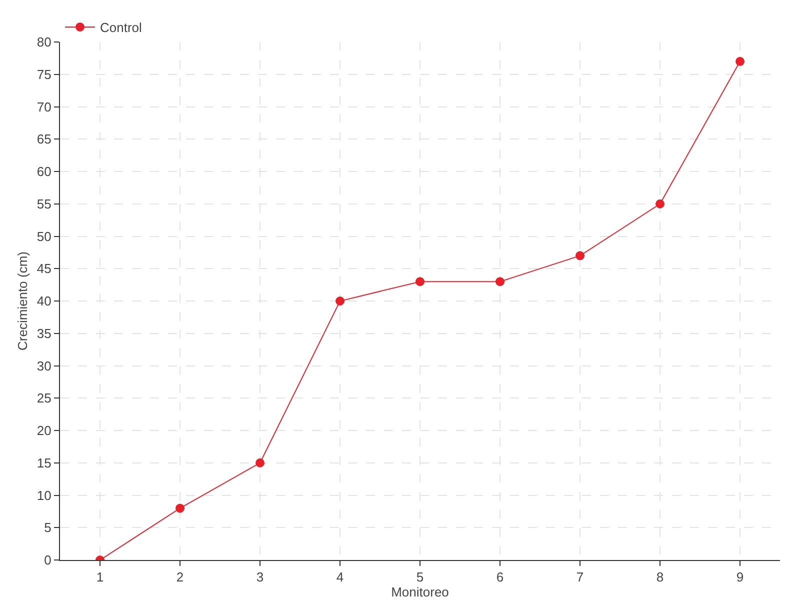  Describe the element at coordinates (44, 495) in the screenshot. I see `y-tick-label: 10` at that location.